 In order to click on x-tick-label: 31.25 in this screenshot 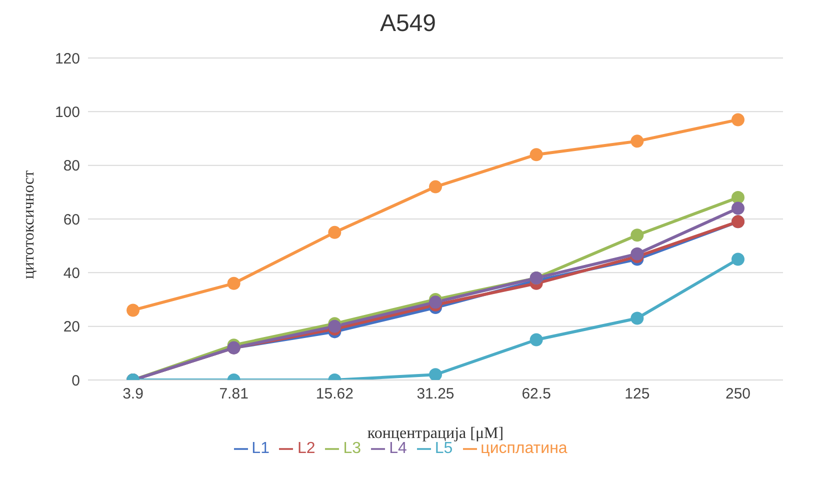, I will do `click(435, 394)`.